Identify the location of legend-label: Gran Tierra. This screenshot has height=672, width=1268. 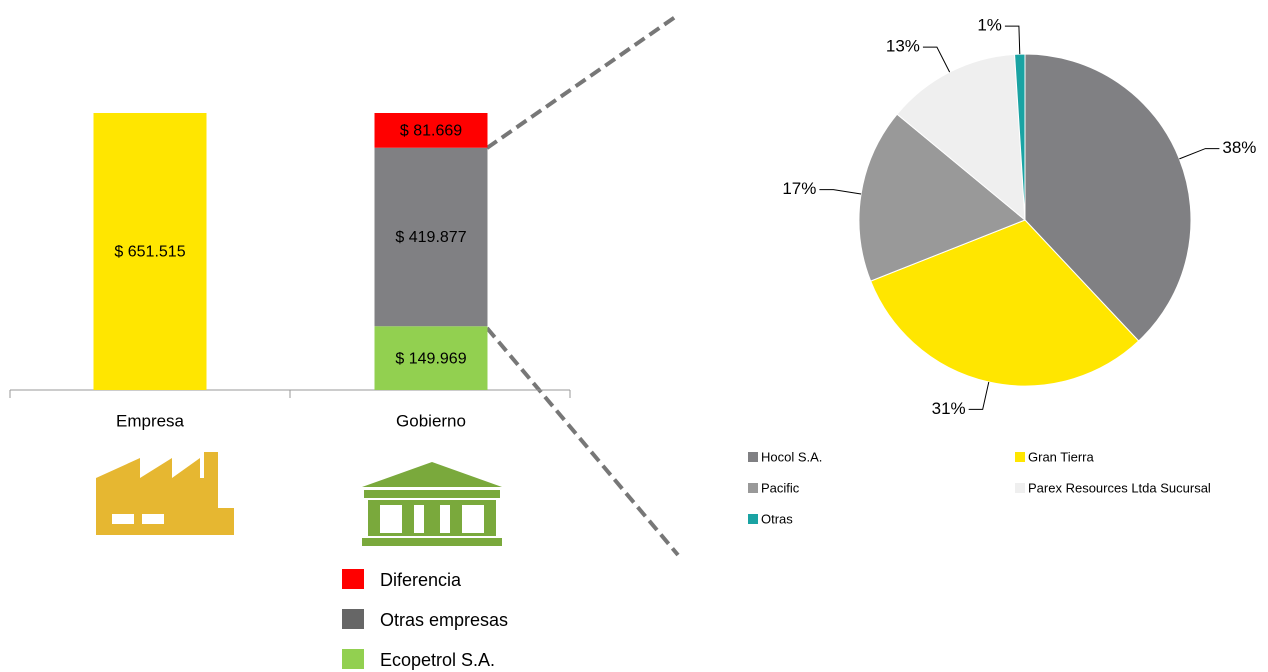
(1061, 456).